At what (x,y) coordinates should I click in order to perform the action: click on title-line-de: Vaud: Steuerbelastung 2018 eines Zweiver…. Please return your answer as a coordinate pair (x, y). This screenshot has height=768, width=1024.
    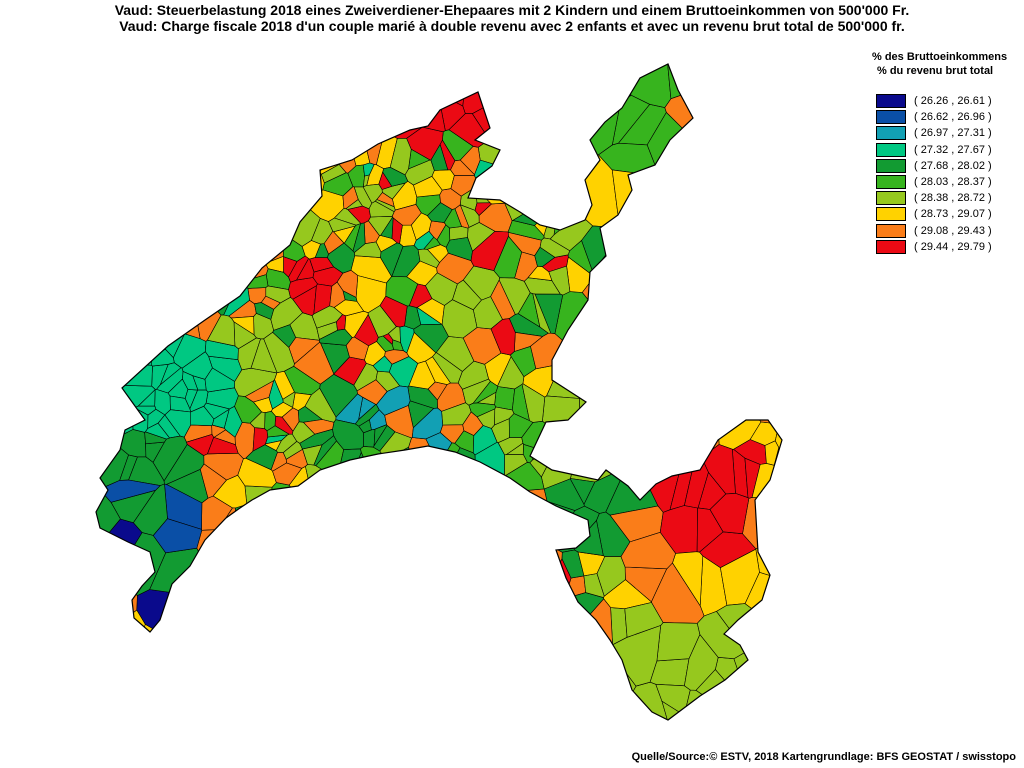
    Looking at the image, I should click on (512, 10).